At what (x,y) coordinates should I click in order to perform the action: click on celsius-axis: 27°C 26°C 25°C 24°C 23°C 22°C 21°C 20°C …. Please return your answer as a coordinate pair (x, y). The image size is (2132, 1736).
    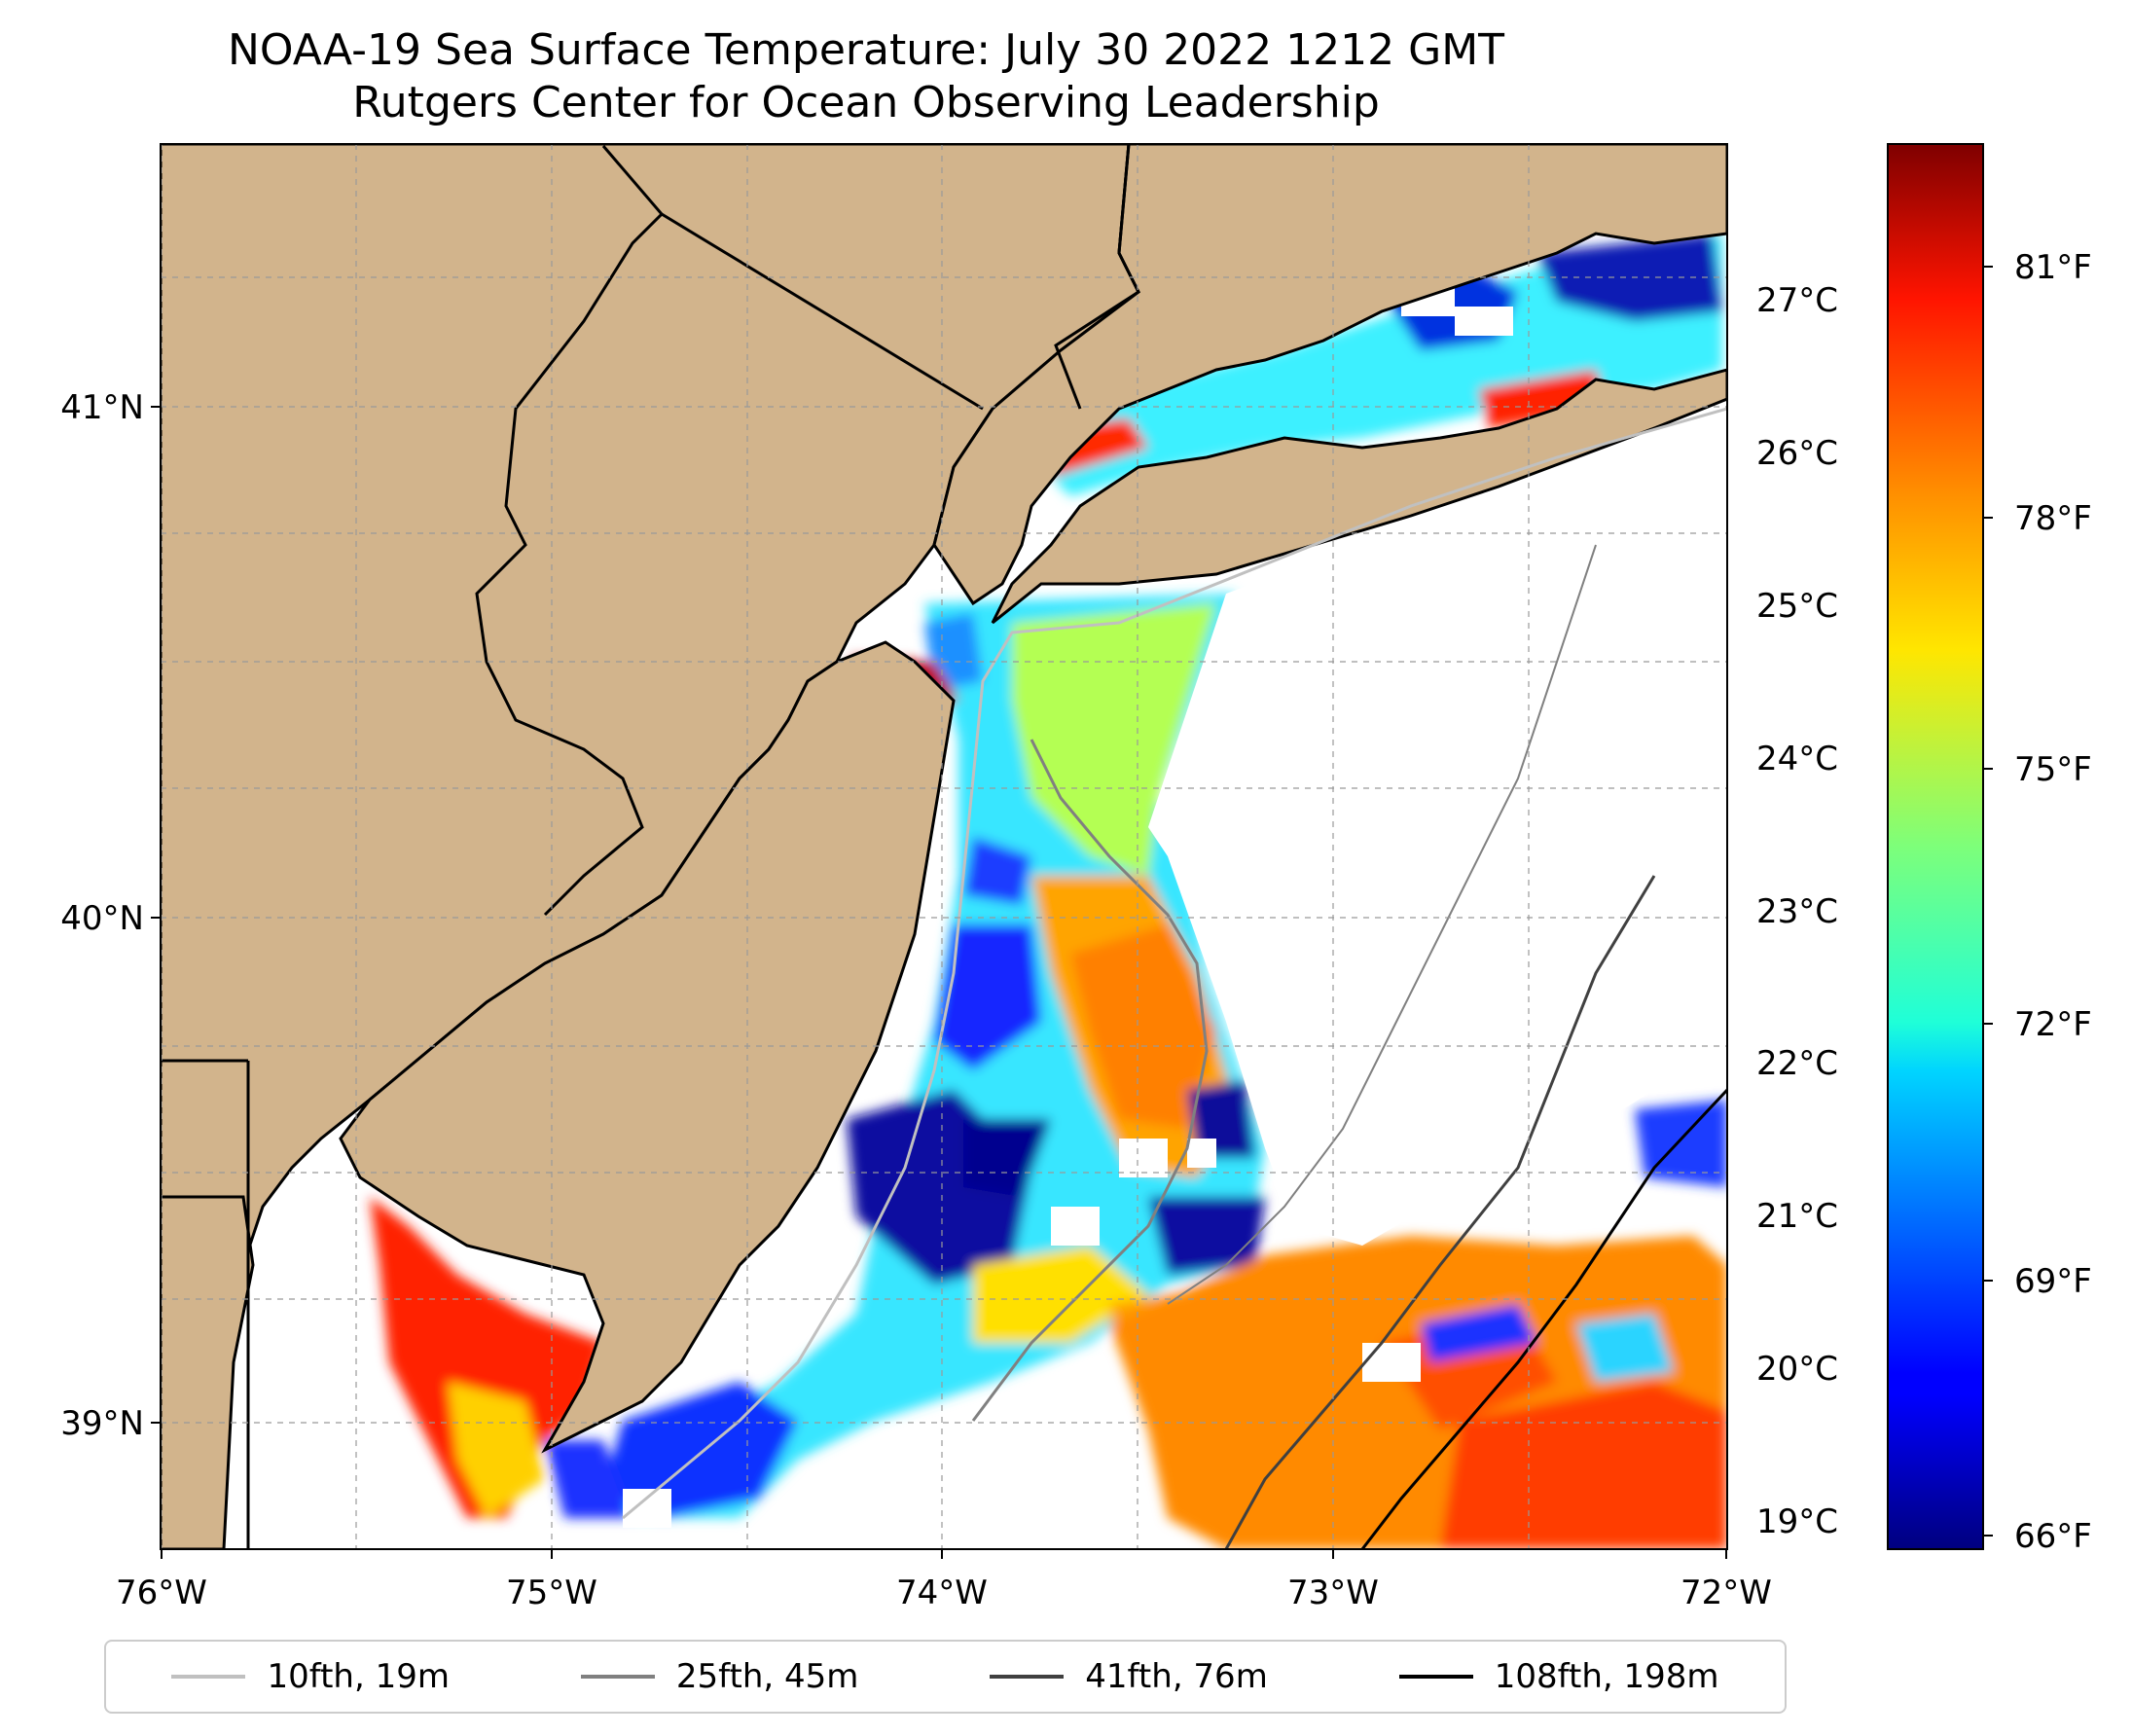
    Looking at the image, I should click on (1797, 911).